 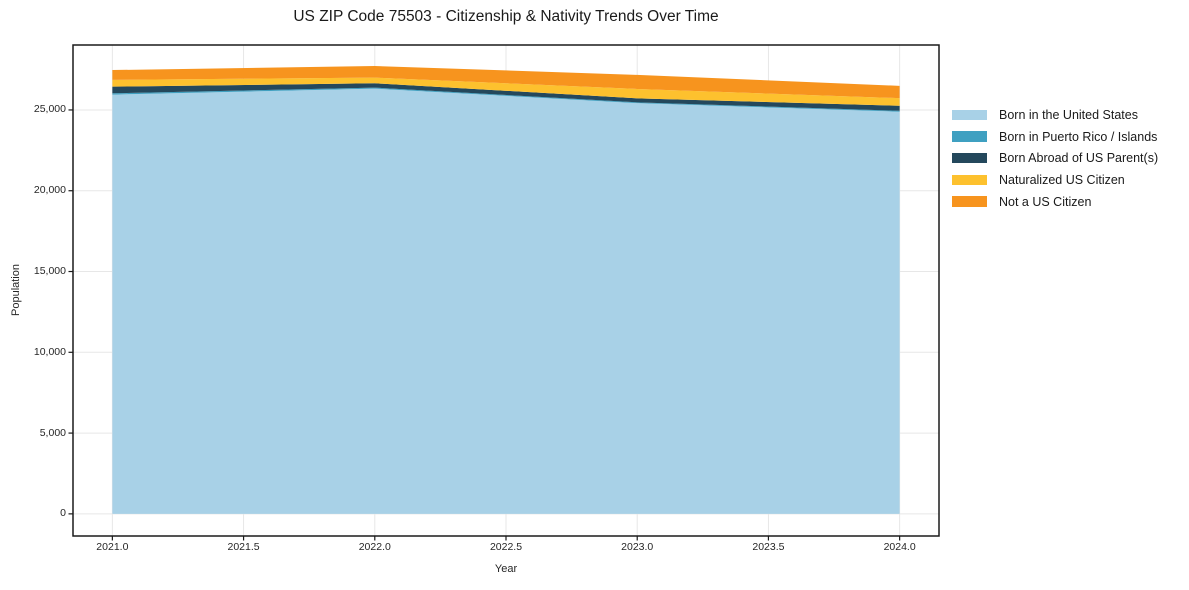 I want to click on legend-label: Born in Puerto Rico / Islands, so click(x=1078, y=136).